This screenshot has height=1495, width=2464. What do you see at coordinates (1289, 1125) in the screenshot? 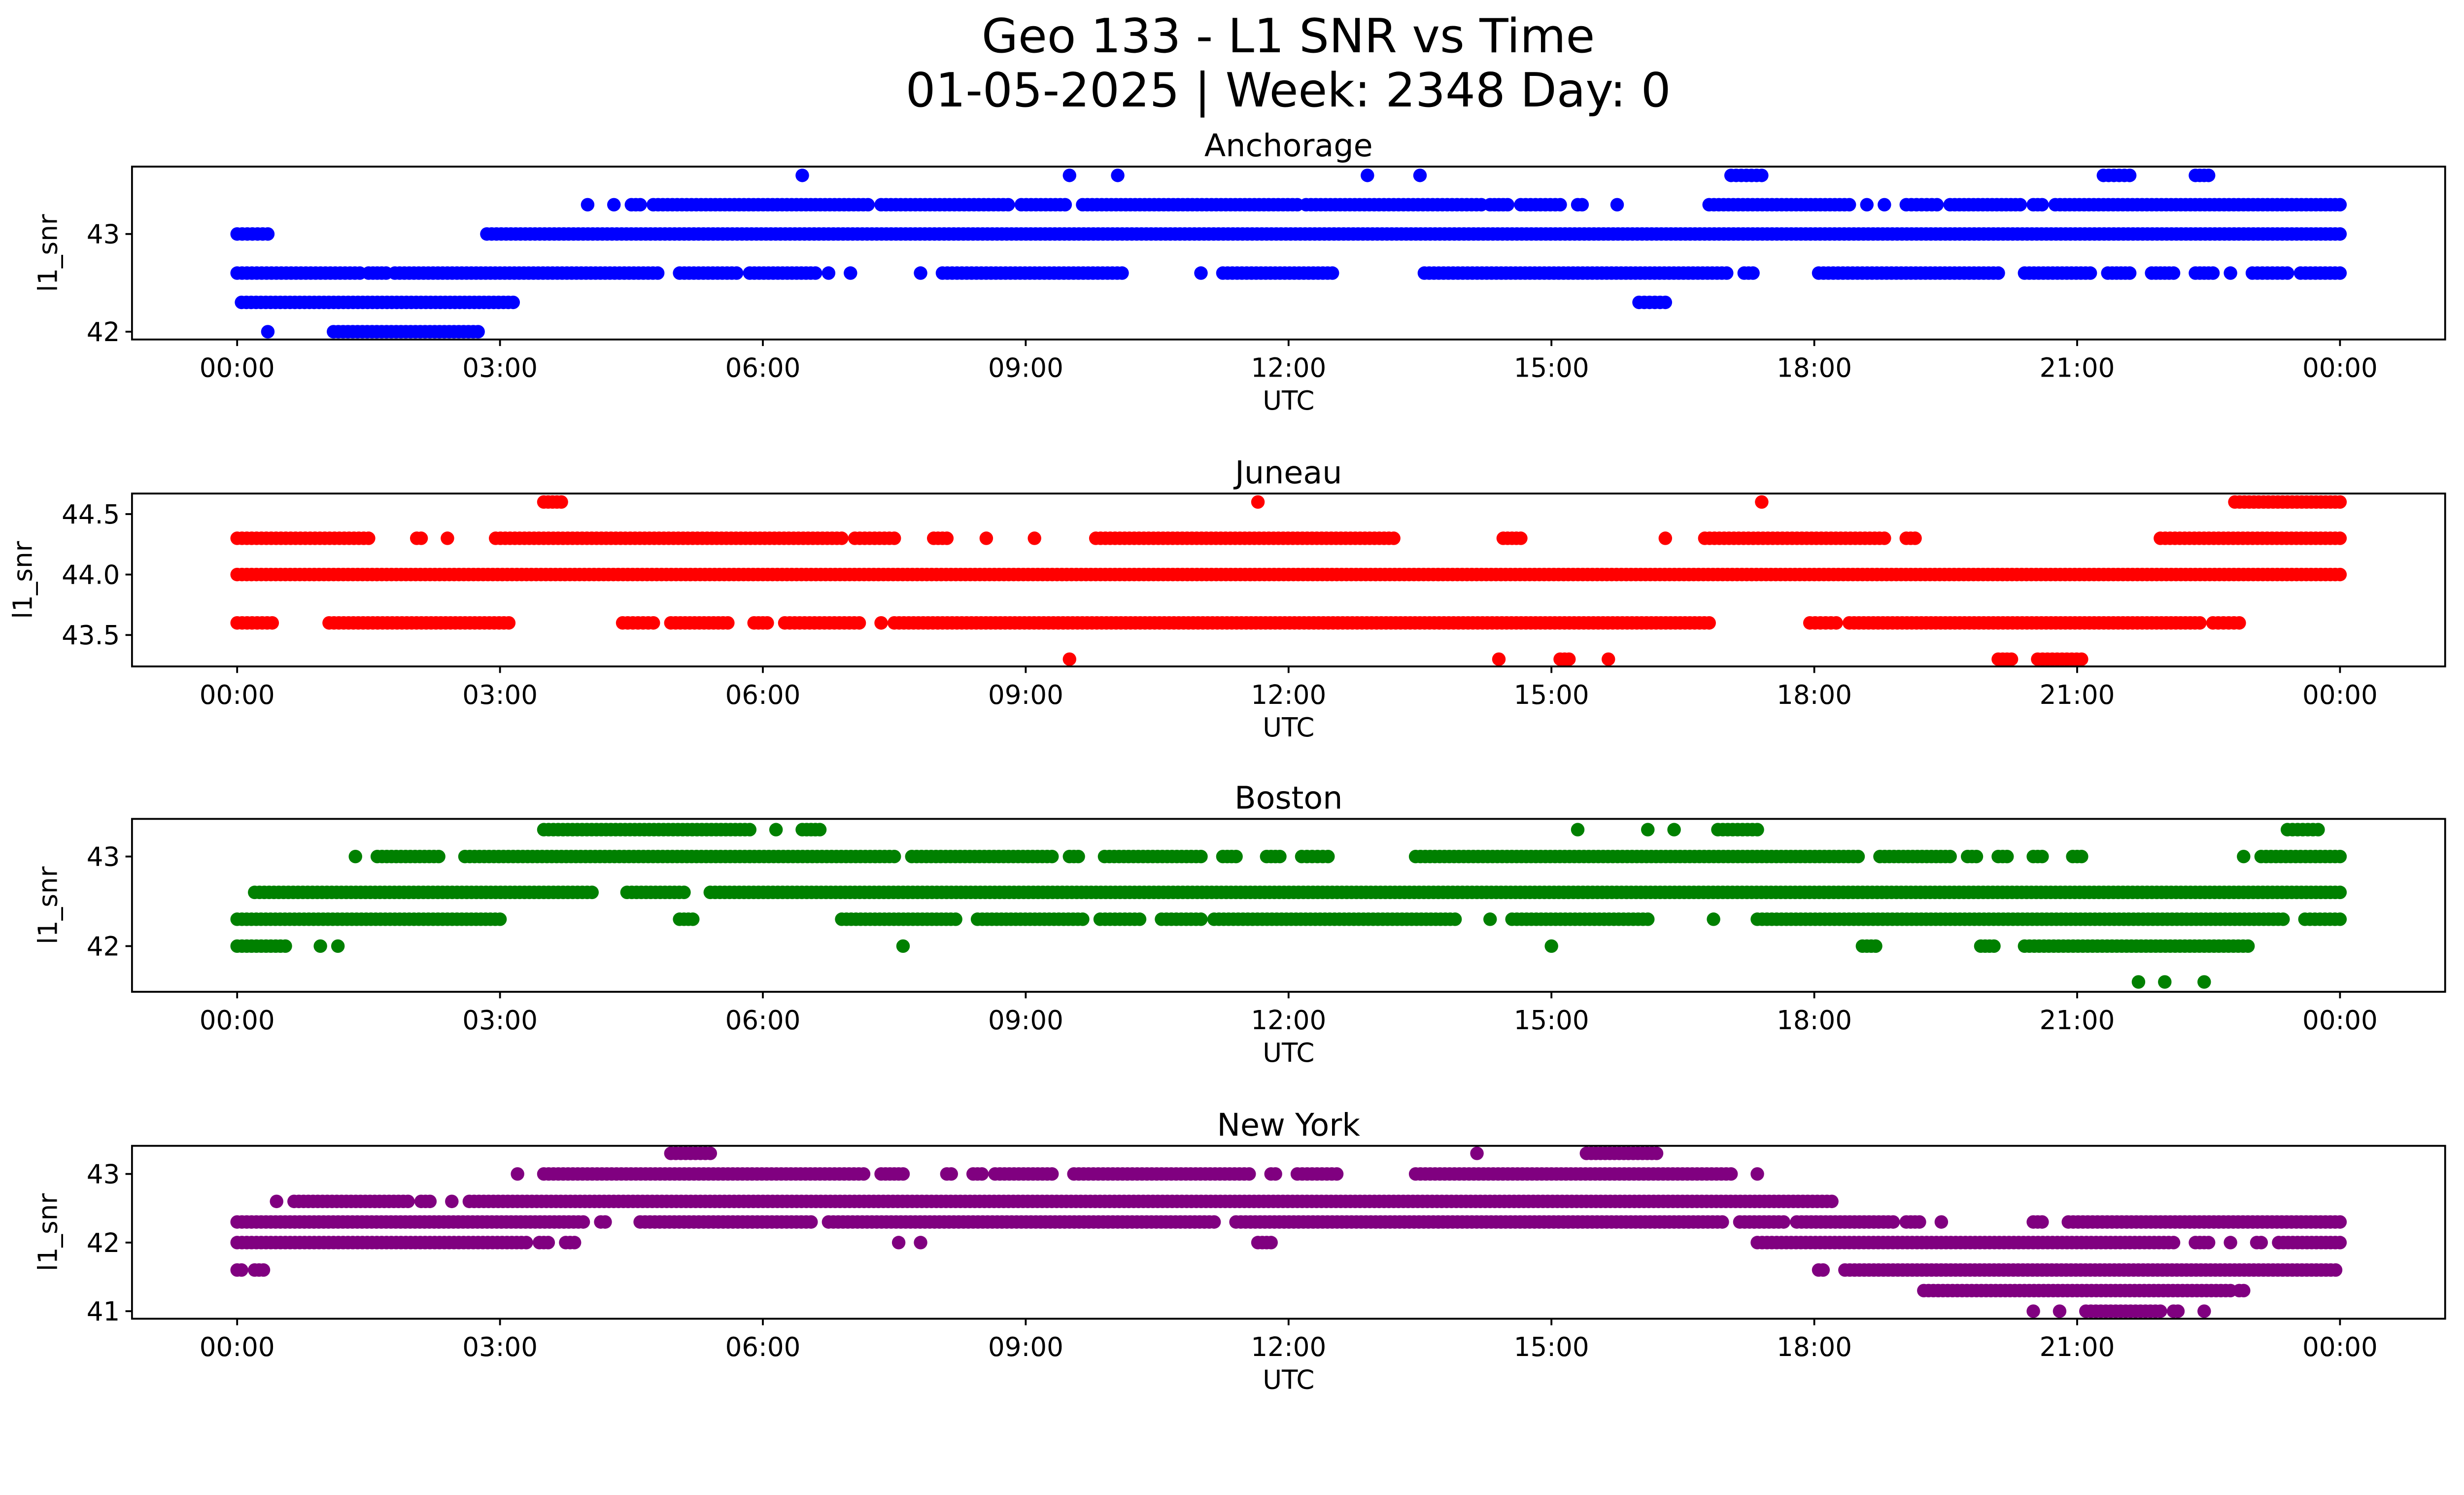
I see `subplot-title: New York` at bounding box center [1289, 1125].